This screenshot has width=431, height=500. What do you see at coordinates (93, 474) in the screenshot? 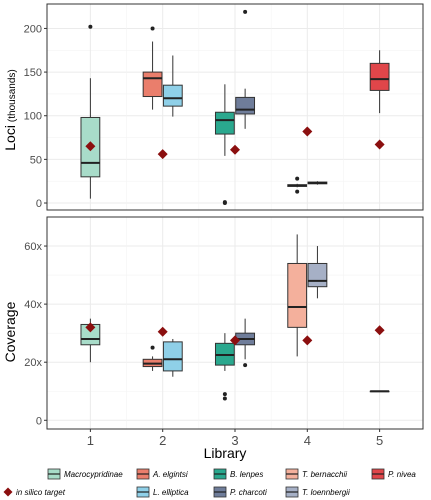
I see `legend-label: Macrocypridinae` at bounding box center [93, 474].